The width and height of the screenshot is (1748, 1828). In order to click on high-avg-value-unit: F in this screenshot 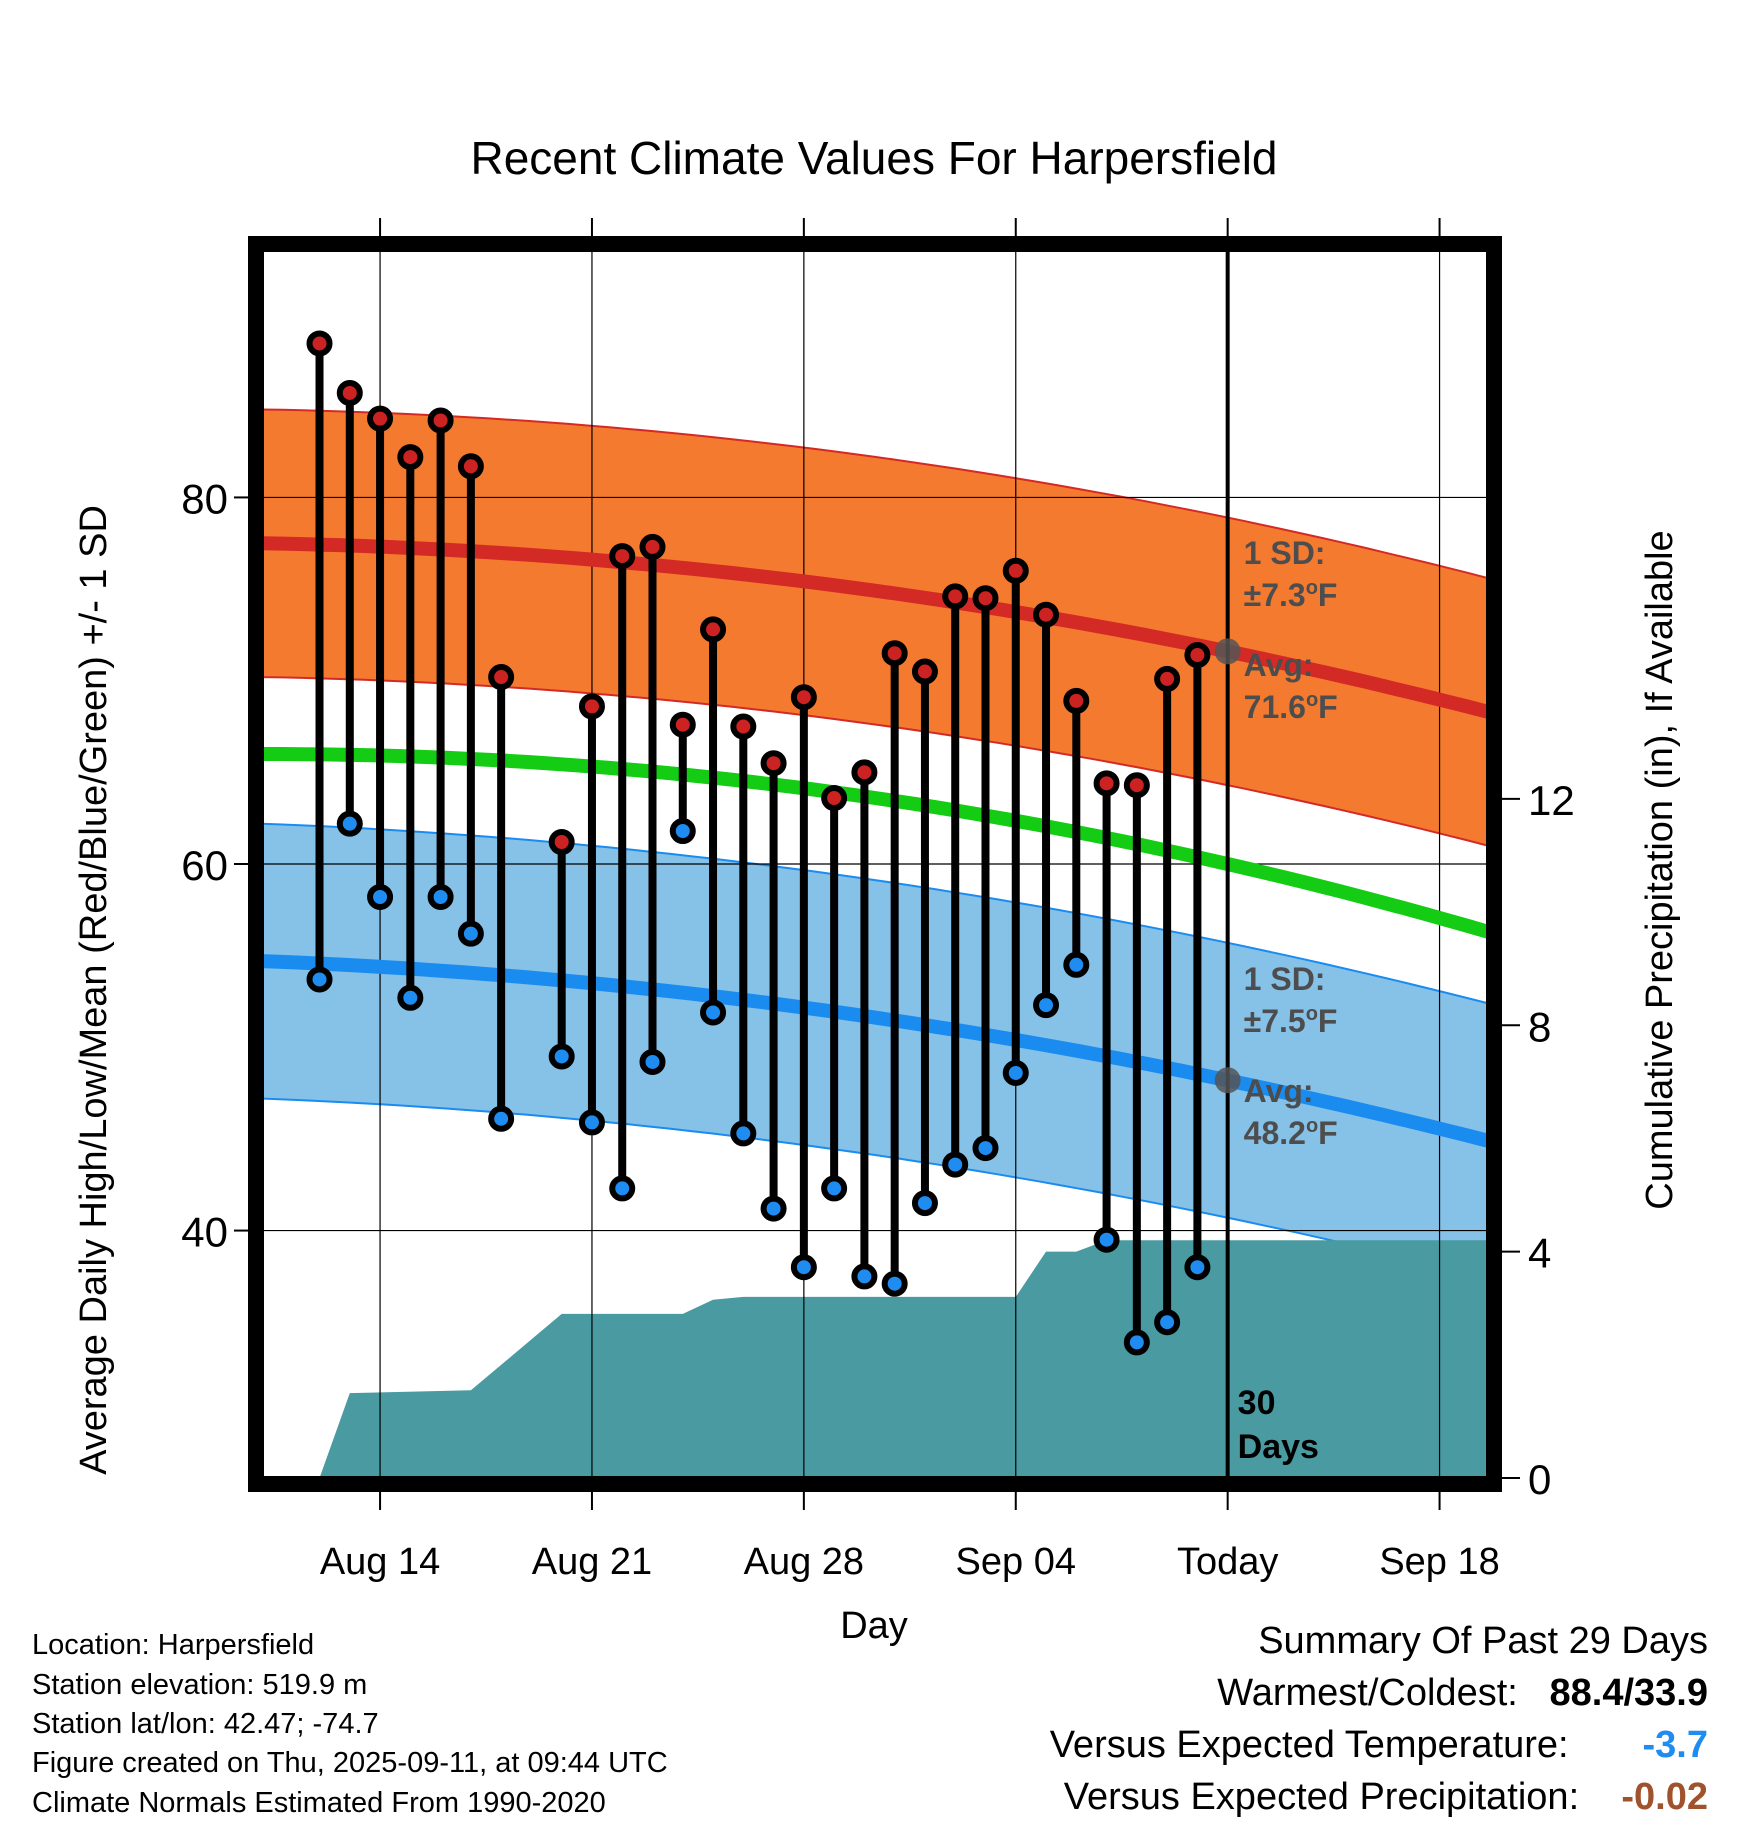, I will do `click(1328, 707)`.